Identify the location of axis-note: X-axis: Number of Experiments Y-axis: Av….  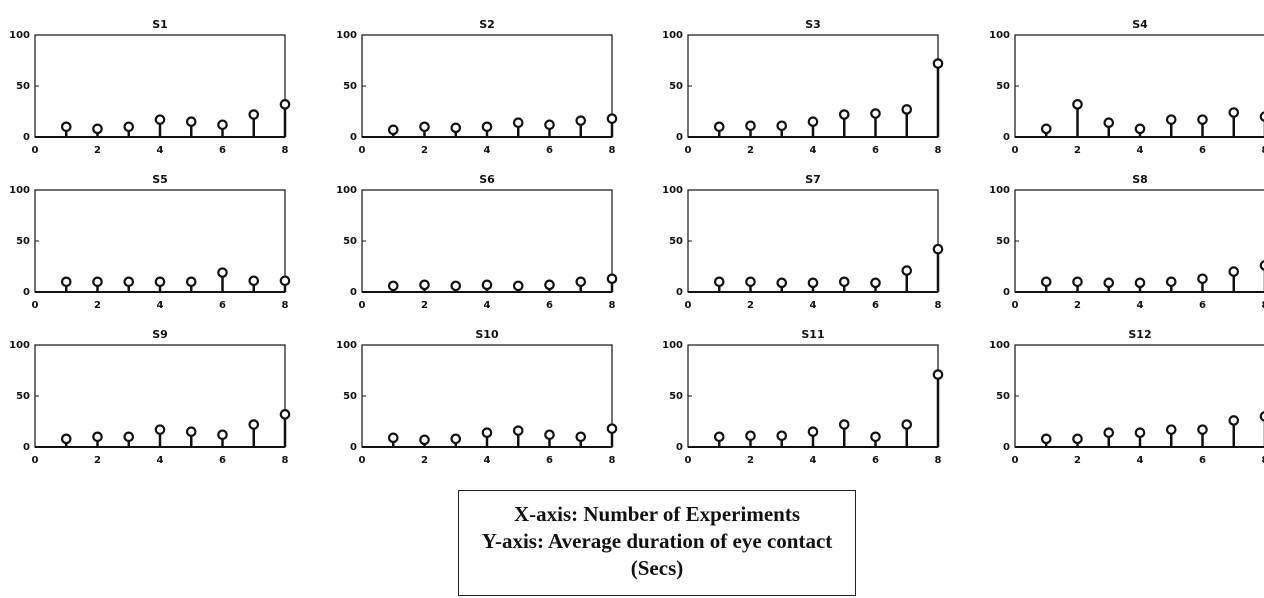
(657, 543).